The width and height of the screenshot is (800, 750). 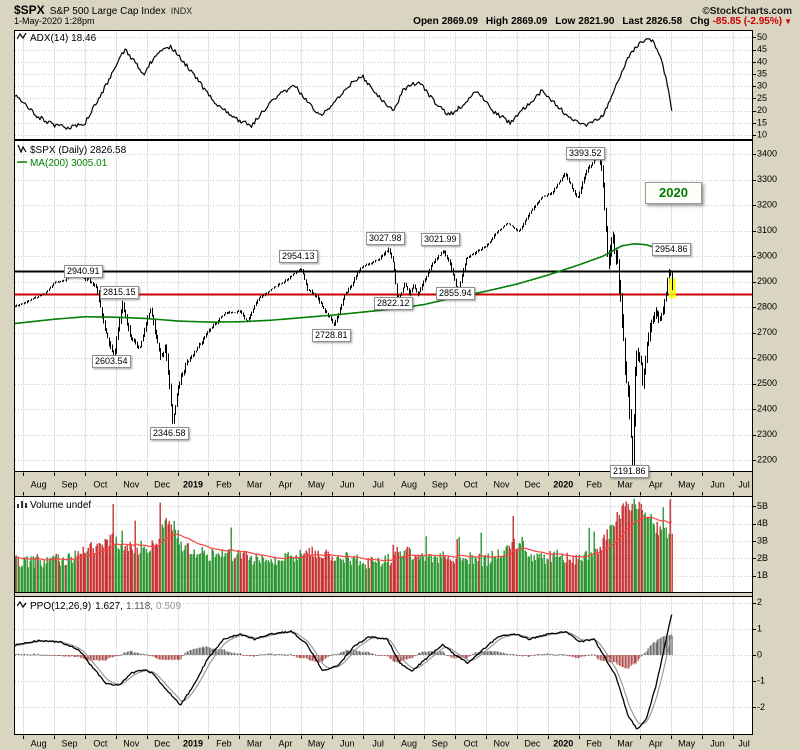 I want to click on price-panel-title: $SPX (Daily) 2826.58, so click(x=71, y=150).